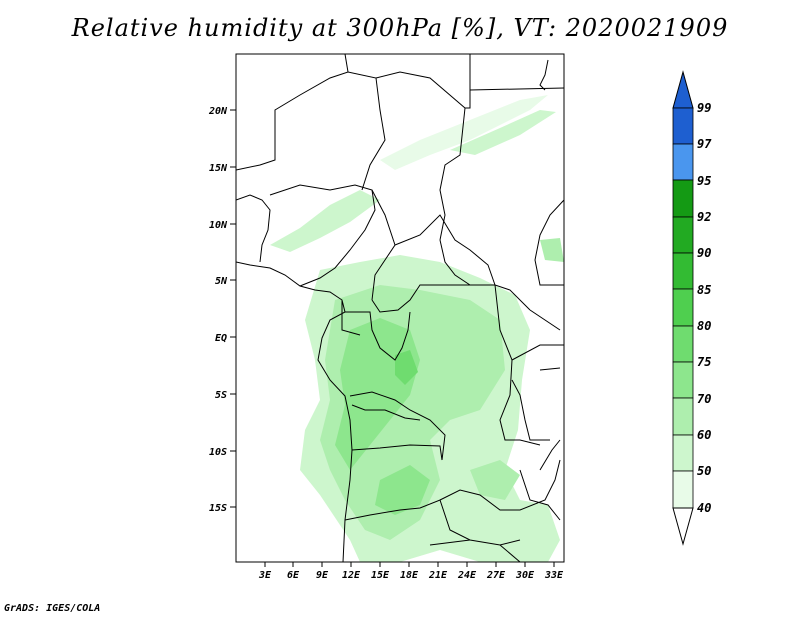  I want to click on y-tick-label: 15N, so click(218, 168).